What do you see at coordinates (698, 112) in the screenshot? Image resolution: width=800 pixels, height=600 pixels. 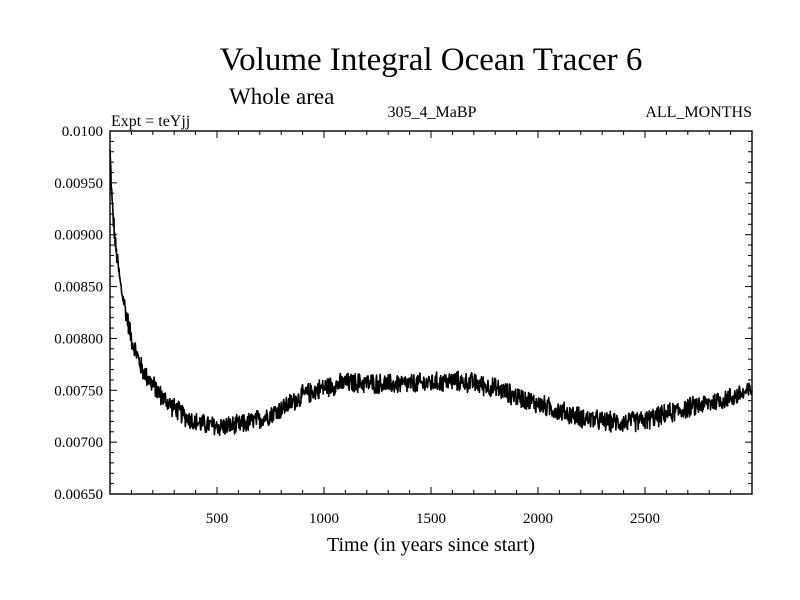 I see `months-label: ALL_MONTHS` at bounding box center [698, 112].